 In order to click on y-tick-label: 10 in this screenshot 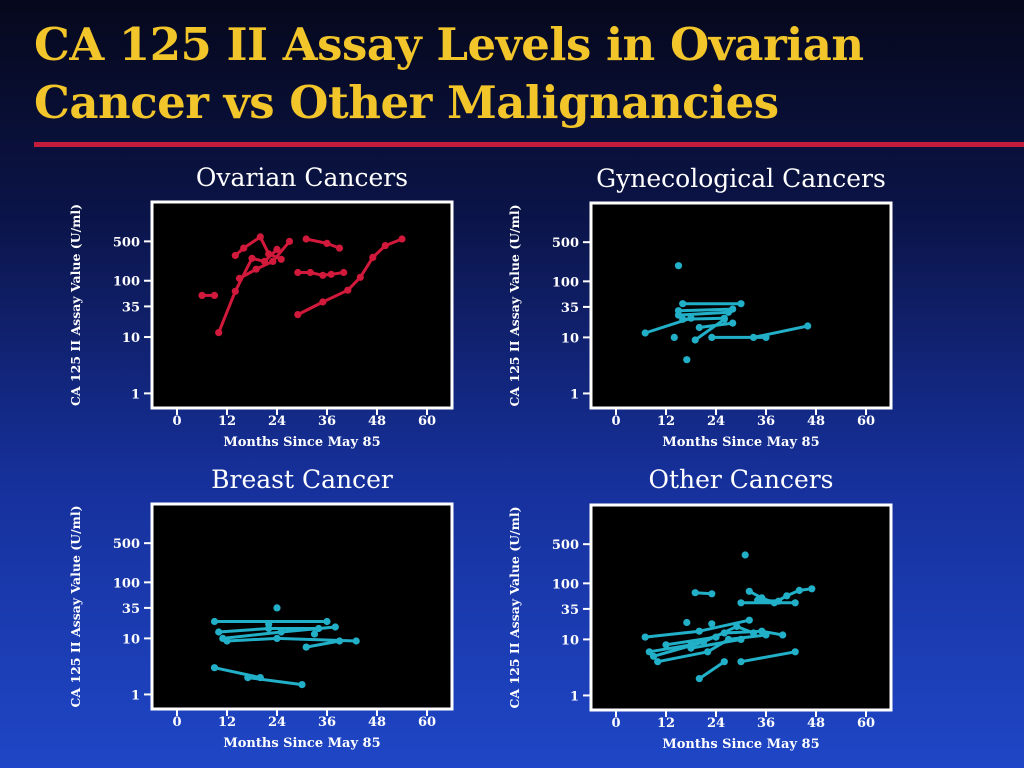, I will do `click(570, 640)`.